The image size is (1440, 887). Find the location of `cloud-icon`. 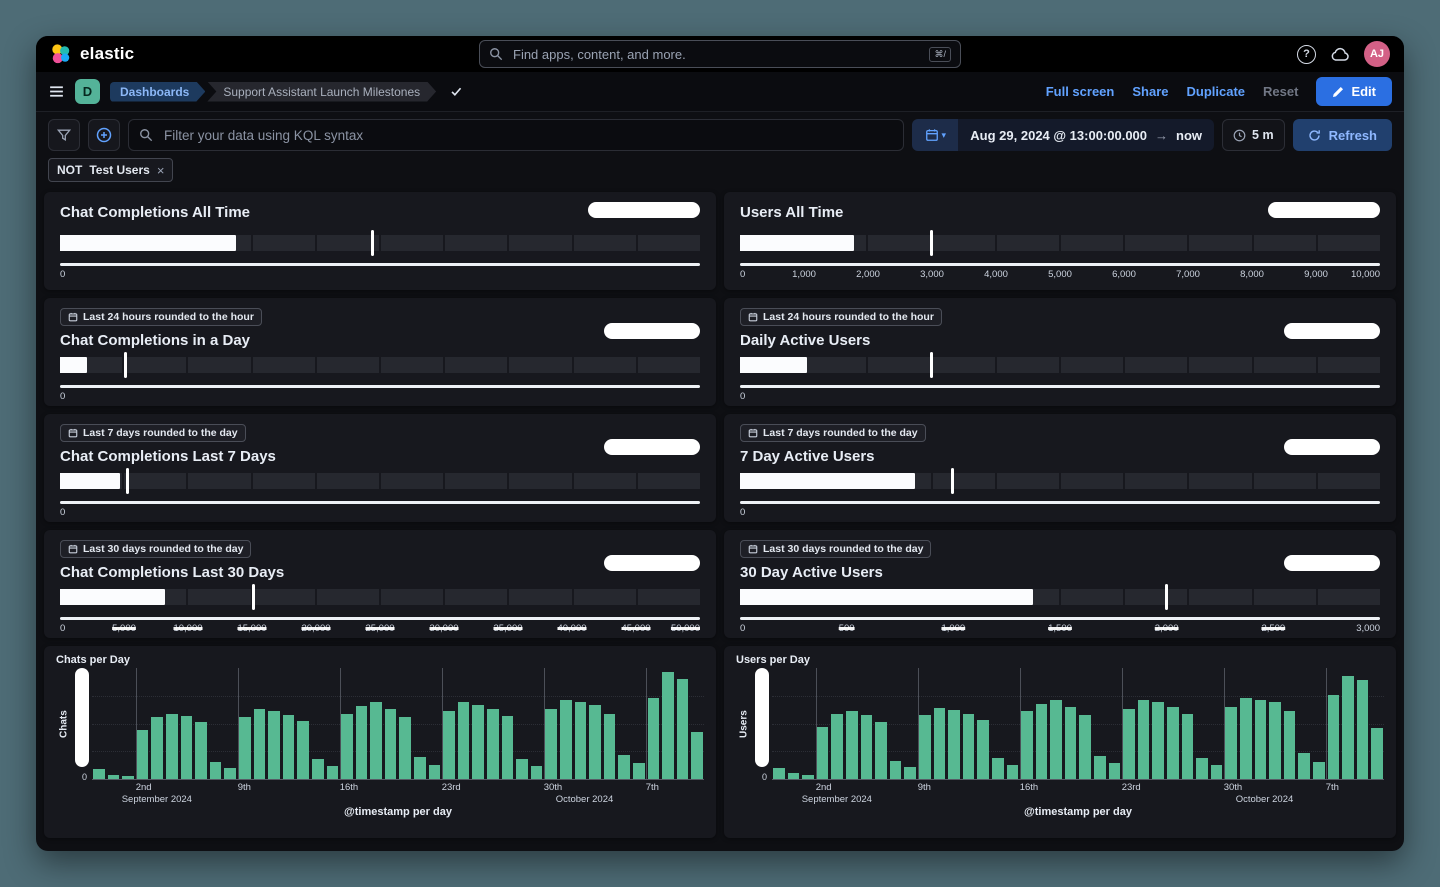

cloud-icon is located at coordinates (1340, 54).